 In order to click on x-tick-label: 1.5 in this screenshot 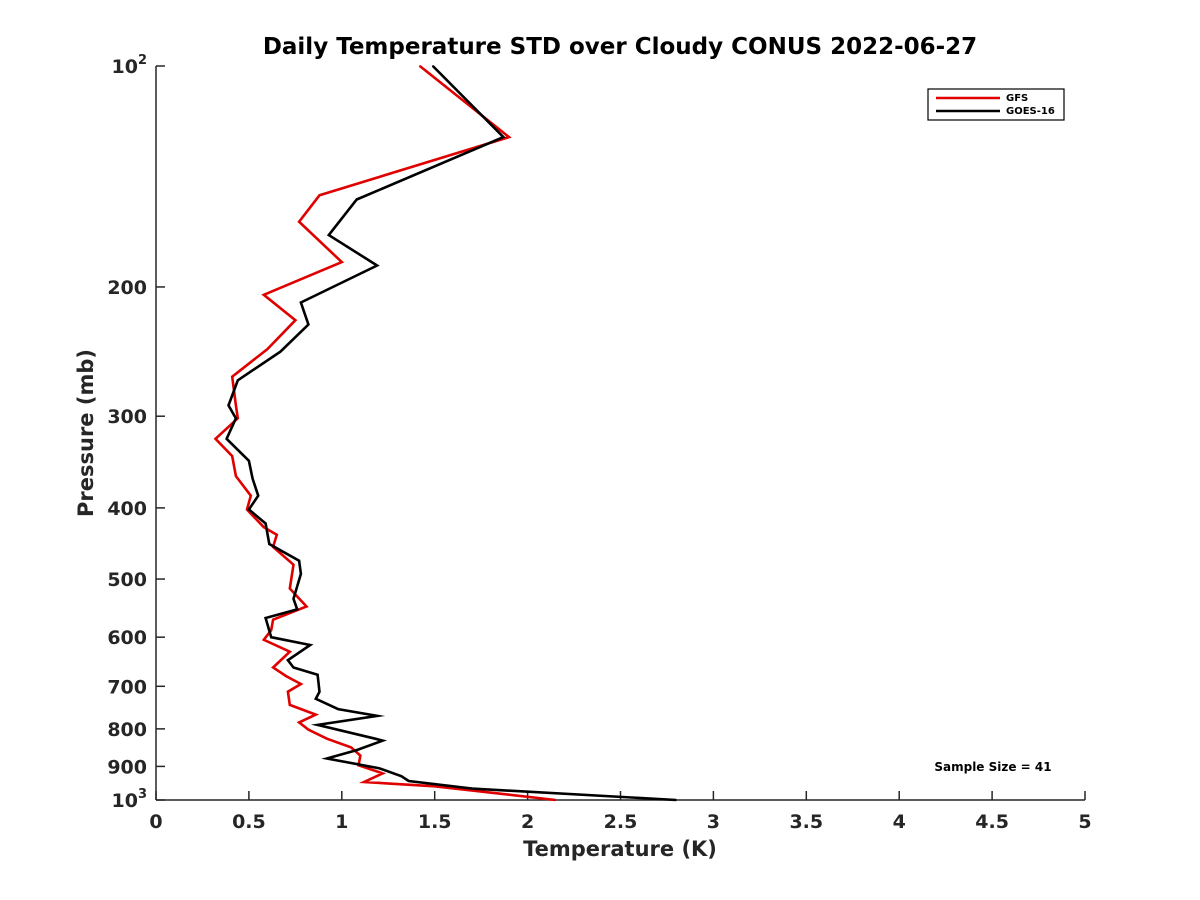, I will do `click(435, 822)`.